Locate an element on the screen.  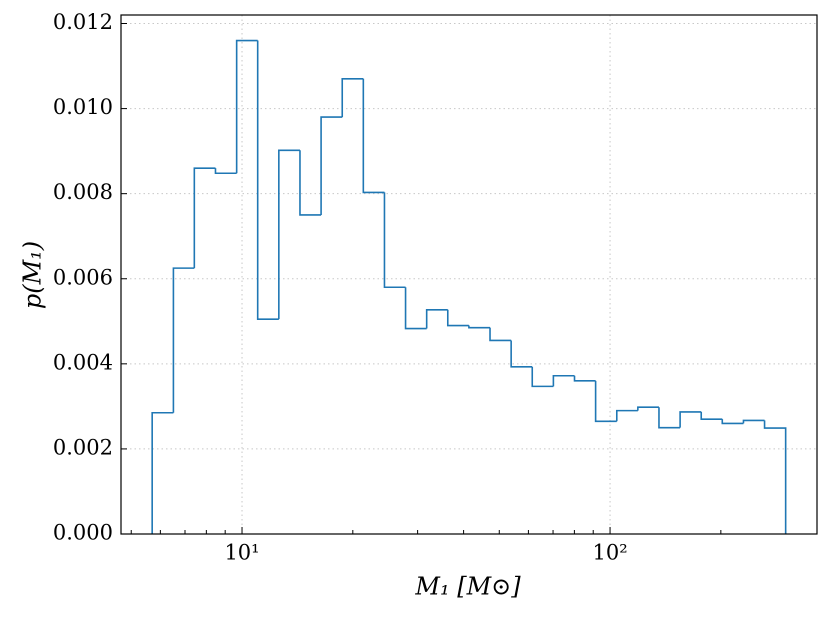
y-tick-label: 0.006 is located at coordinates (83, 277).